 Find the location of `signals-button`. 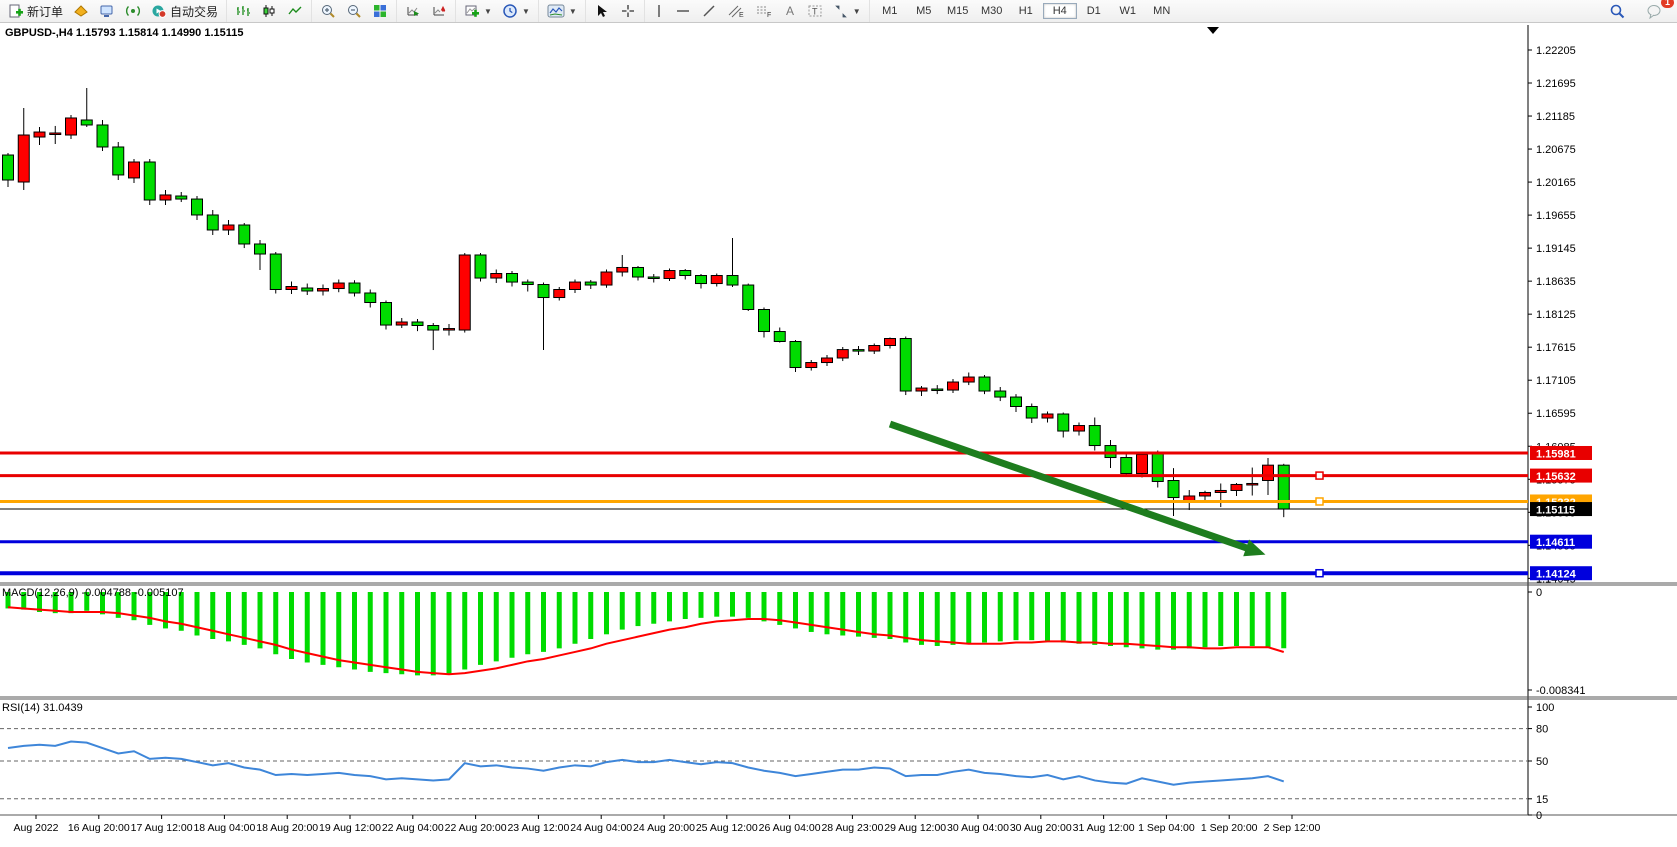

signals-button is located at coordinates (133, 11).